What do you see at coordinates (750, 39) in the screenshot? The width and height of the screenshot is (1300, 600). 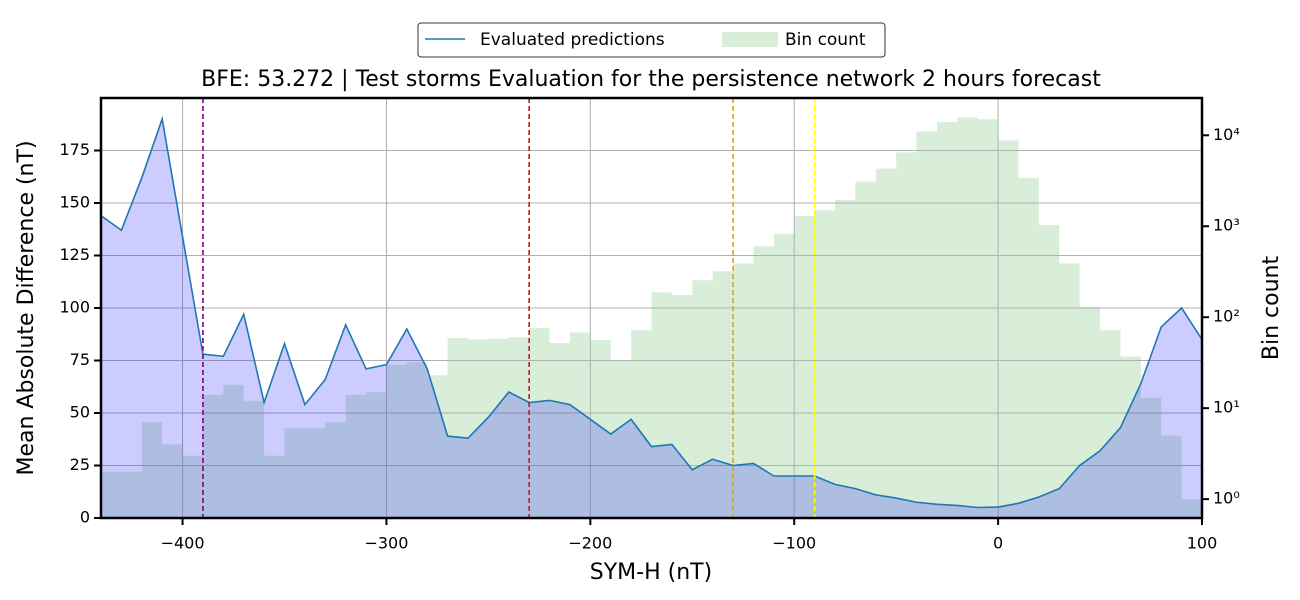 I see `legend-bar-swatch` at bounding box center [750, 39].